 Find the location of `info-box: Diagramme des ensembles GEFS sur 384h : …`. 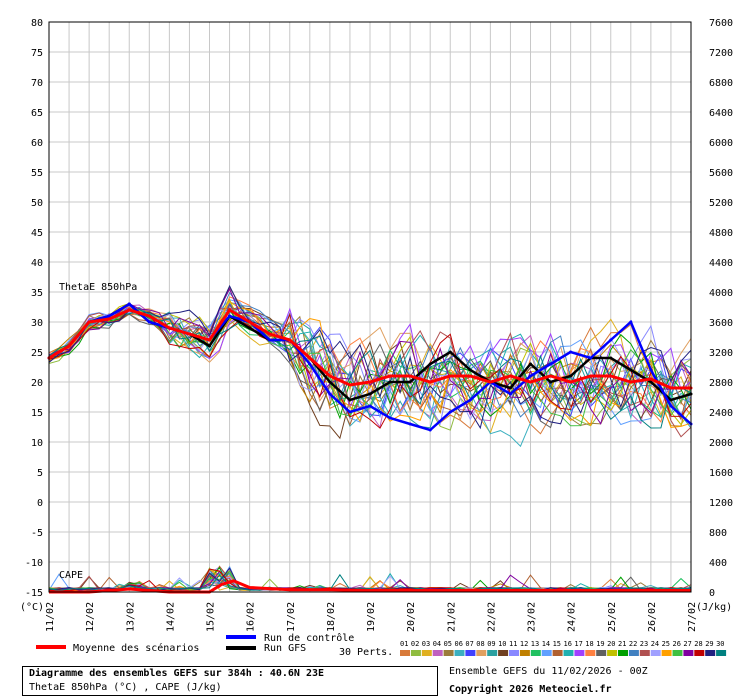

info-box: Diagramme des ensembles GEFS sur 384h : … is located at coordinates (230, 681).